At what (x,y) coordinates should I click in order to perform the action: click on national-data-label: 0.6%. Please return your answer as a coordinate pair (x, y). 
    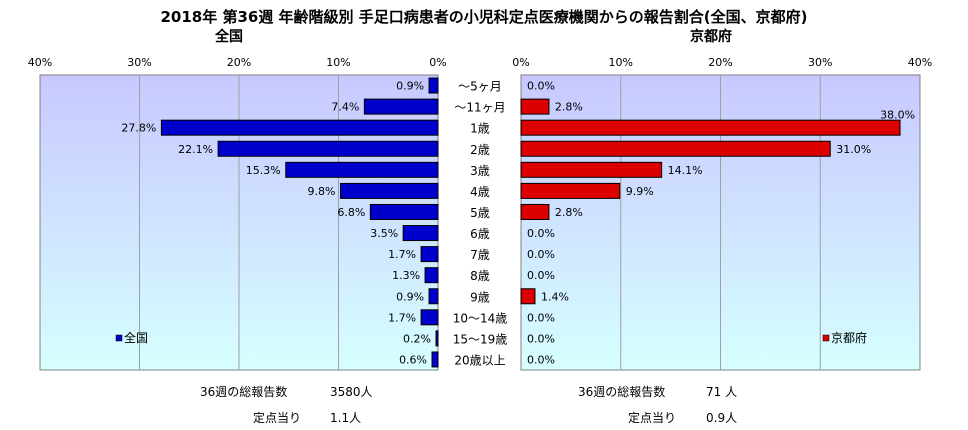
    Looking at the image, I should click on (413, 359).